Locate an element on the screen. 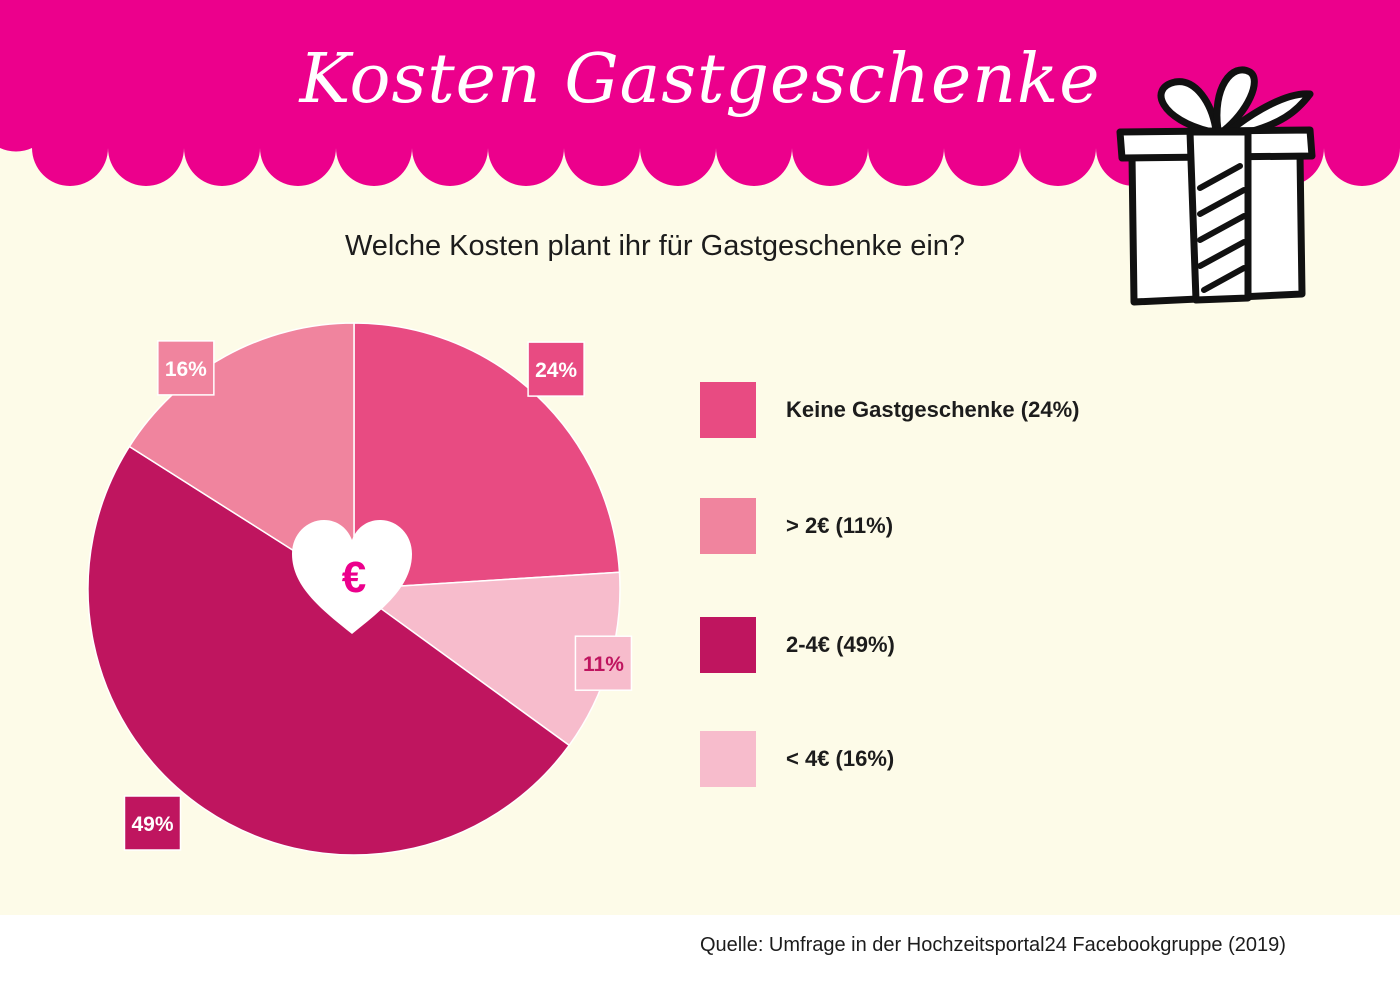 The image size is (1400, 990). euro-symbol: € is located at coordinates (354, 577).